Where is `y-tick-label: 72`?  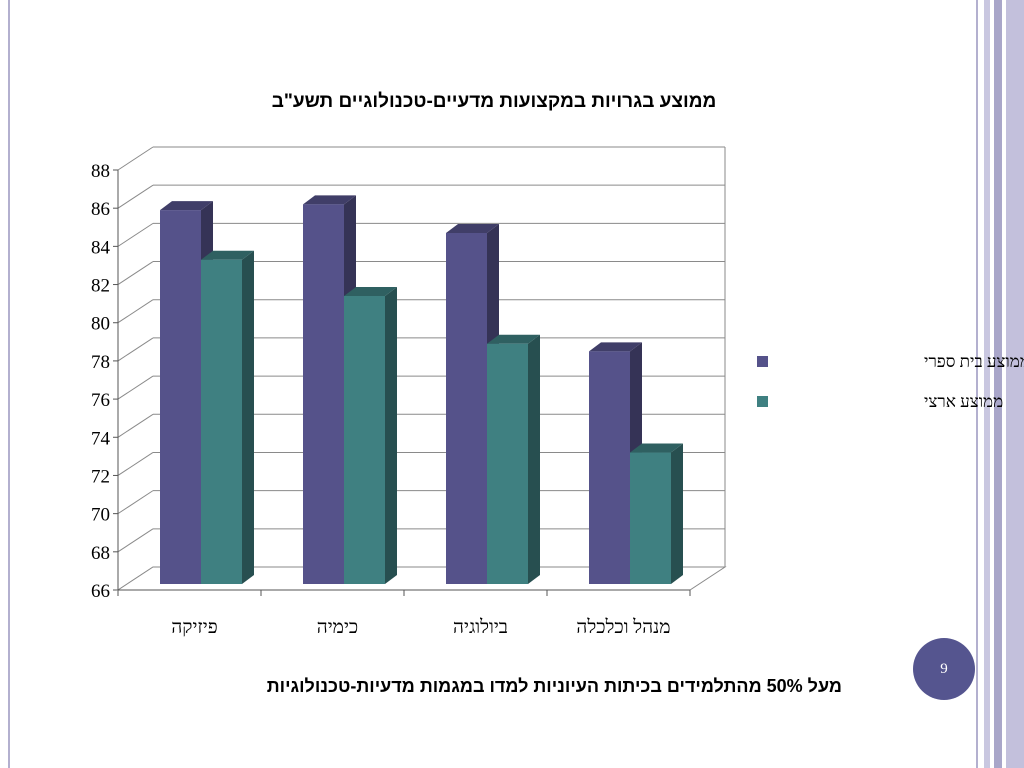
y-tick-label: 72 is located at coordinates (100, 476).